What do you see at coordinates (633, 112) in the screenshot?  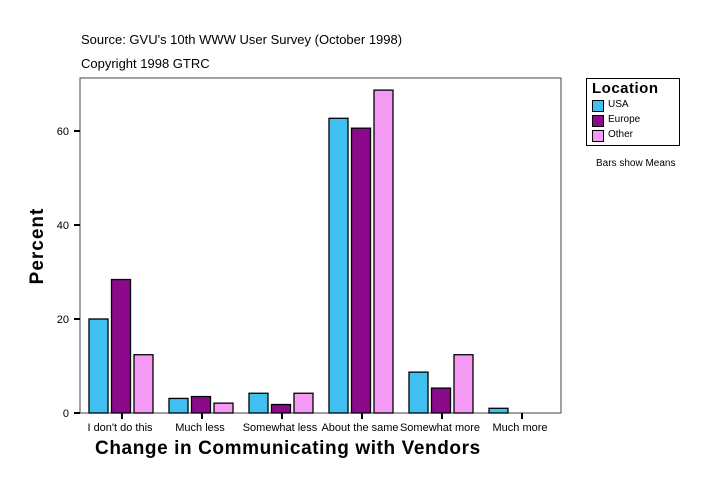 I see `legend: Location USA Europe Other` at bounding box center [633, 112].